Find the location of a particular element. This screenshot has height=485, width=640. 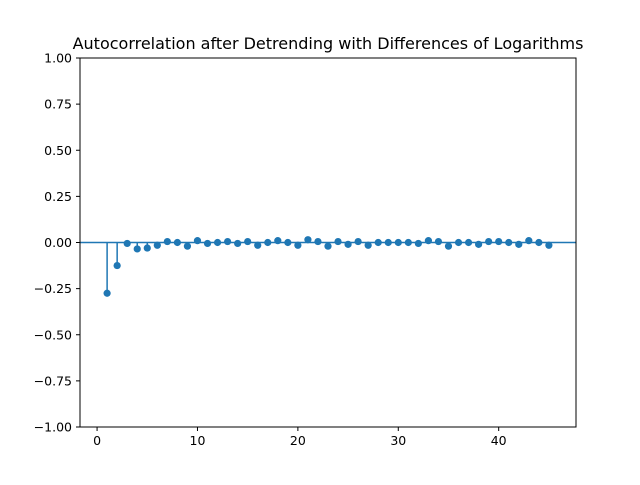

plot-marks is located at coordinates (328, 266).